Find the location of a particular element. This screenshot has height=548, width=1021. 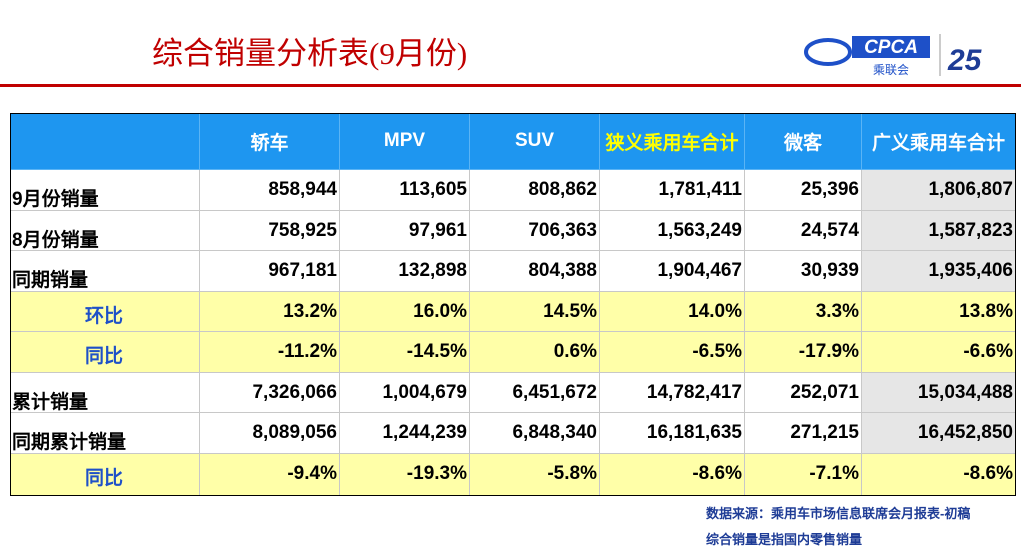

value-cell: -6.5% is located at coordinates (672, 352).